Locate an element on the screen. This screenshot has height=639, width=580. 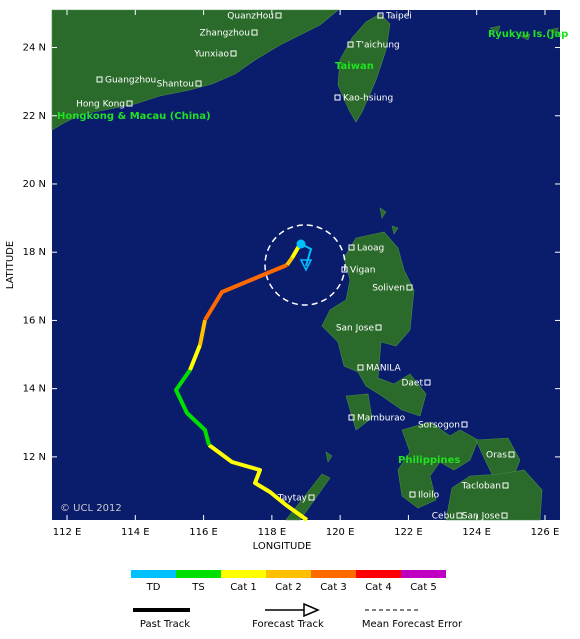
legend-label: Cat 5 is located at coordinates (423, 587).